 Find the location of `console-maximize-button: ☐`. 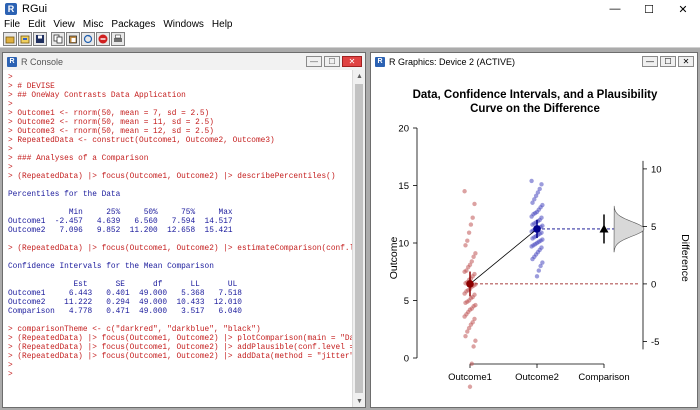

console-maximize-button: ☐ is located at coordinates (332, 61).